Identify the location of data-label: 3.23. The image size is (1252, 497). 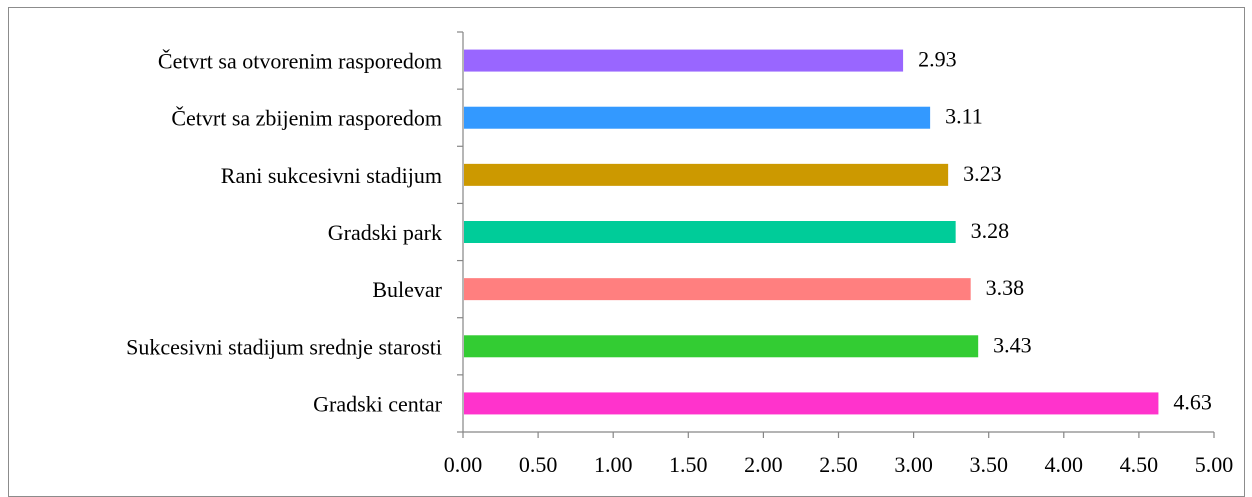
(982, 173).